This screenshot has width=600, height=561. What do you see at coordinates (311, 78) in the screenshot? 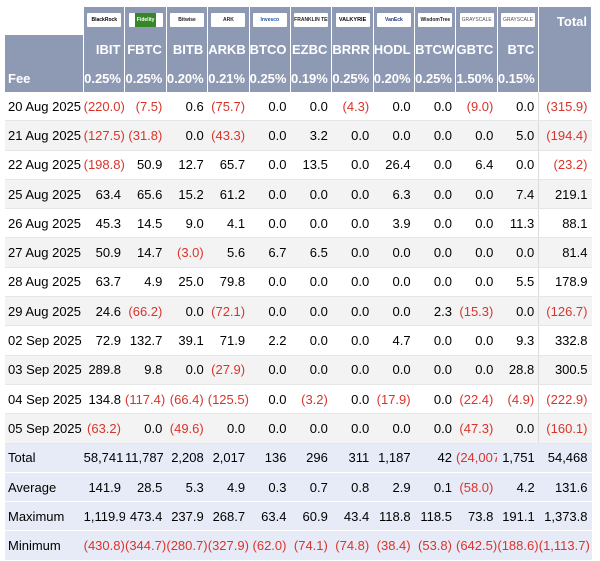
I see `fee-cell-ezbc: 0.19%` at bounding box center [311, 78].